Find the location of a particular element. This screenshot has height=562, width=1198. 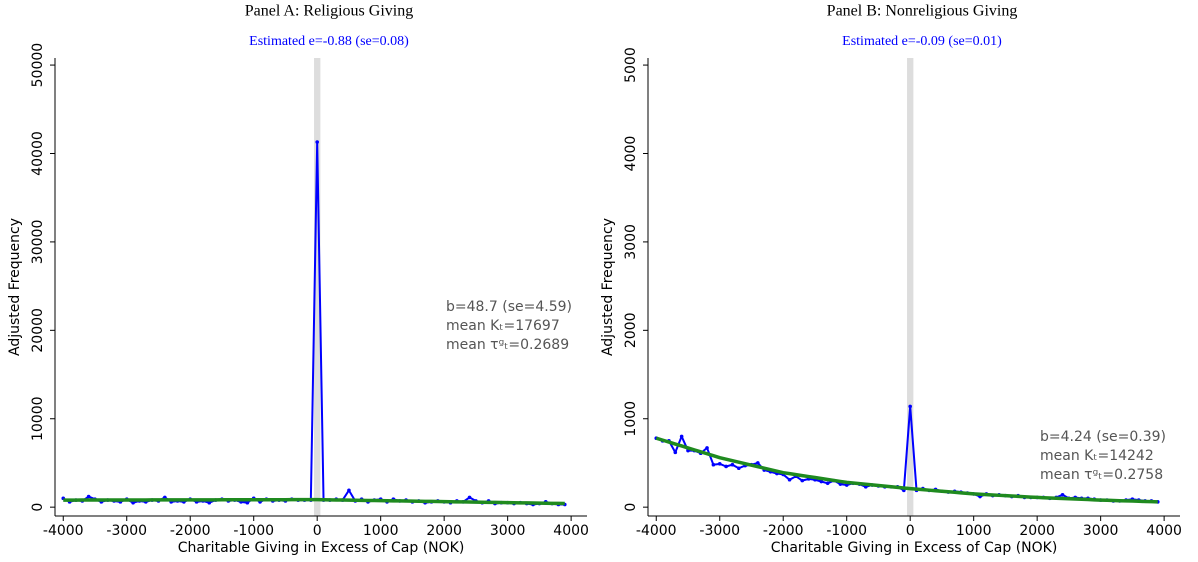

y-tick-label: 10000 is located at coordinates (38, 418).